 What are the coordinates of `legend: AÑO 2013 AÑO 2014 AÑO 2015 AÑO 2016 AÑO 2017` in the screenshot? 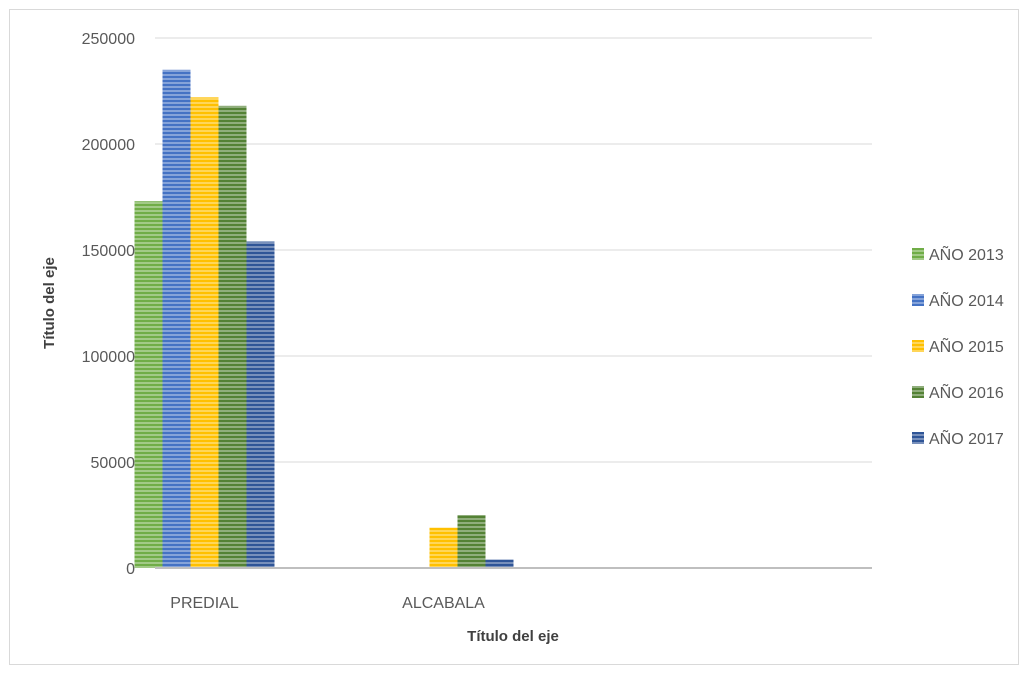 It's located at (958, 346).